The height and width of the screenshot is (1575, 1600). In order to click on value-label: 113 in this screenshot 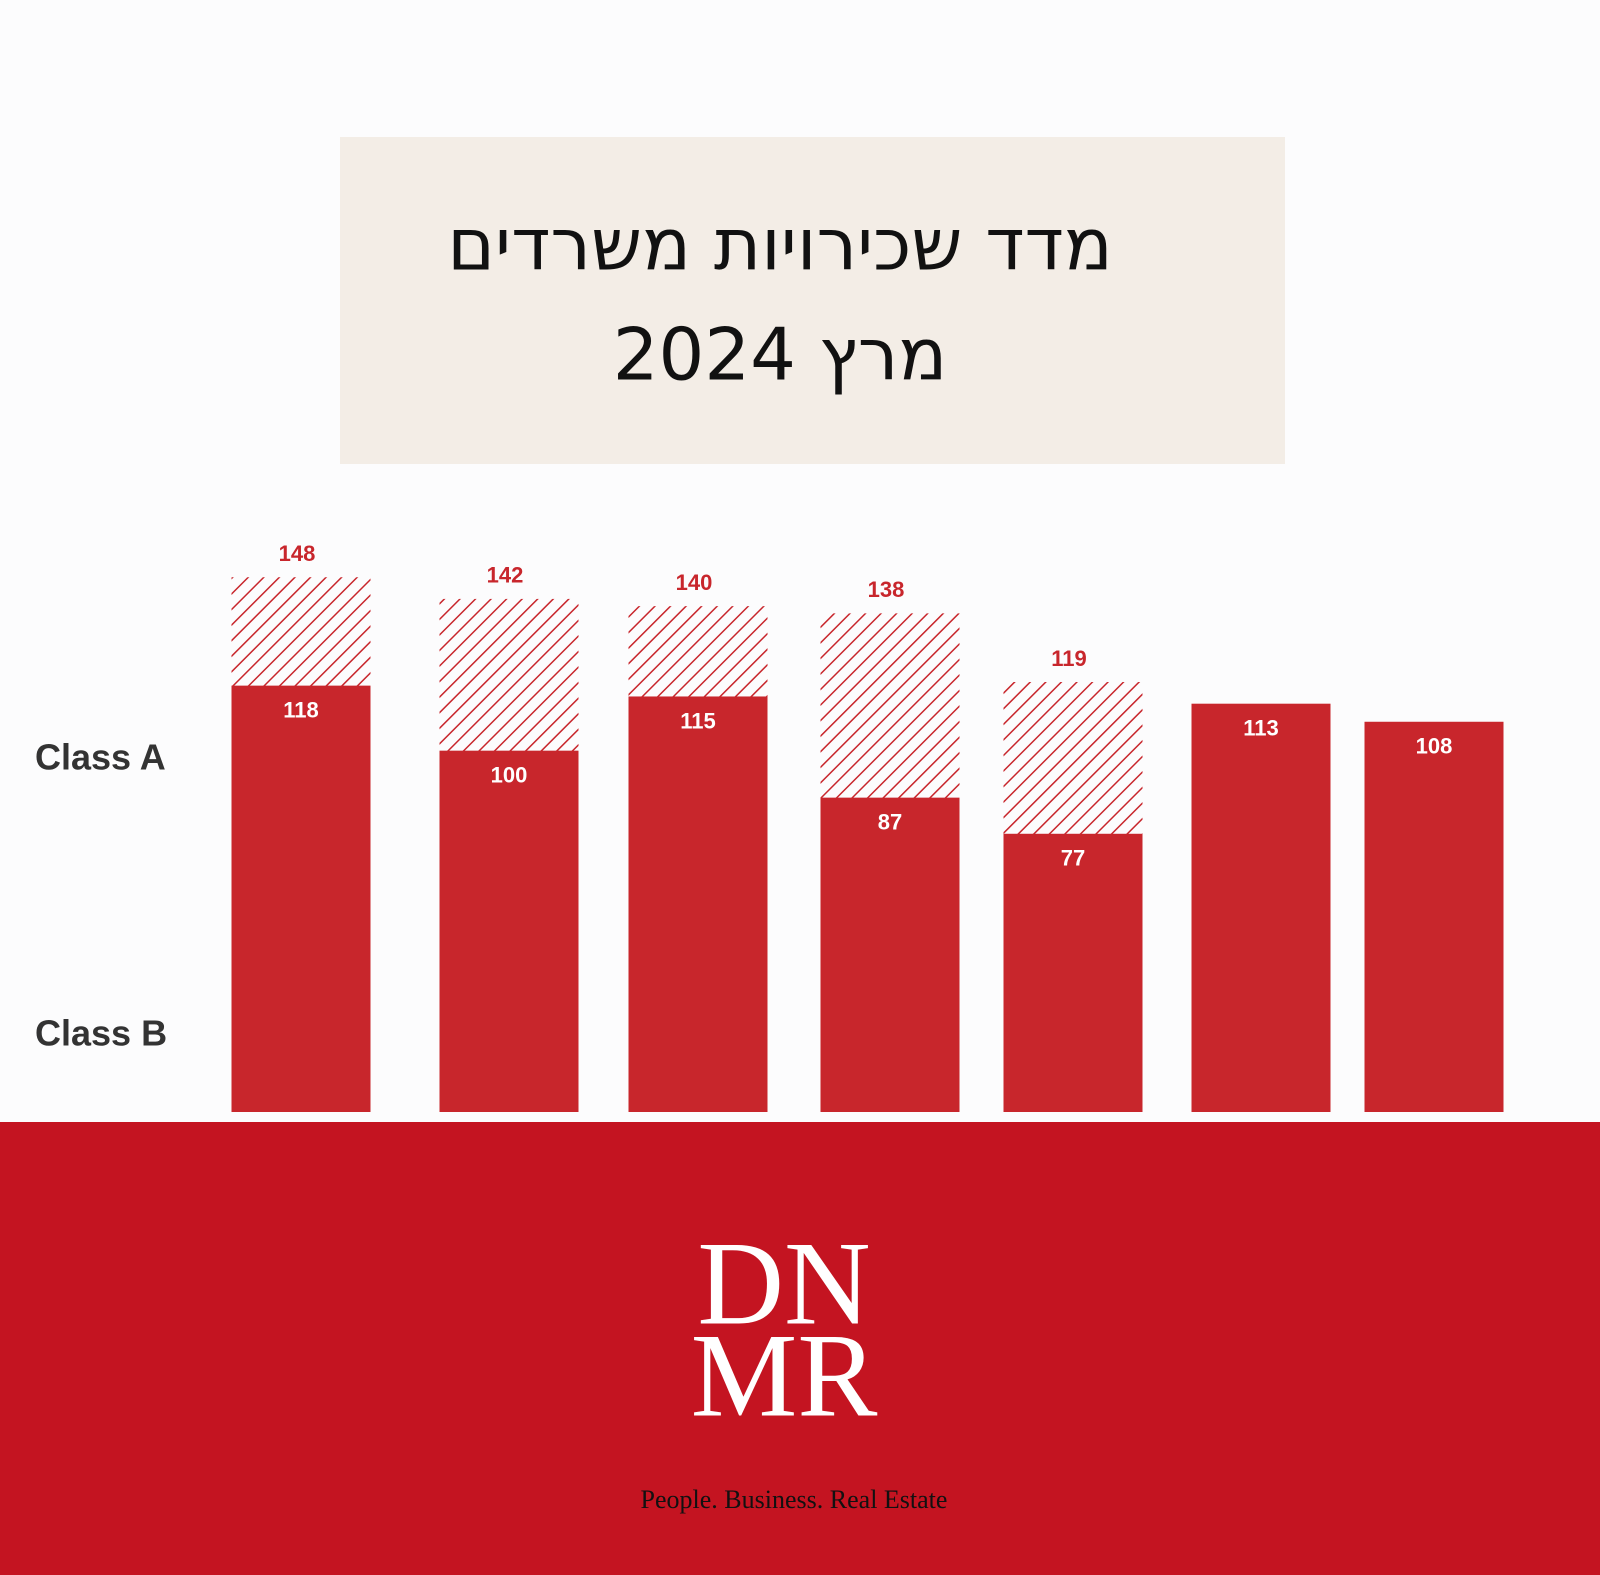, I will do `click(1261, 728)`.